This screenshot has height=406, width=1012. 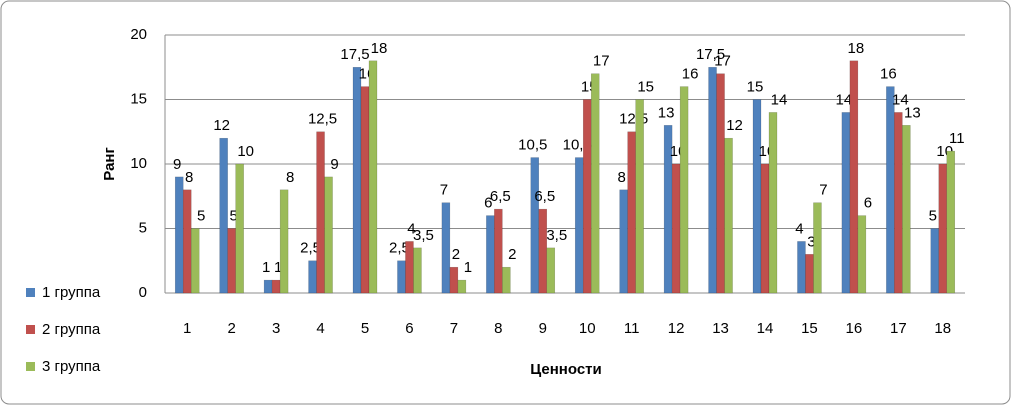 What do you see at coordinates (138, 163) in the screenshot?
I see `y-tick-label: 10` at bounding box center [138, 163].